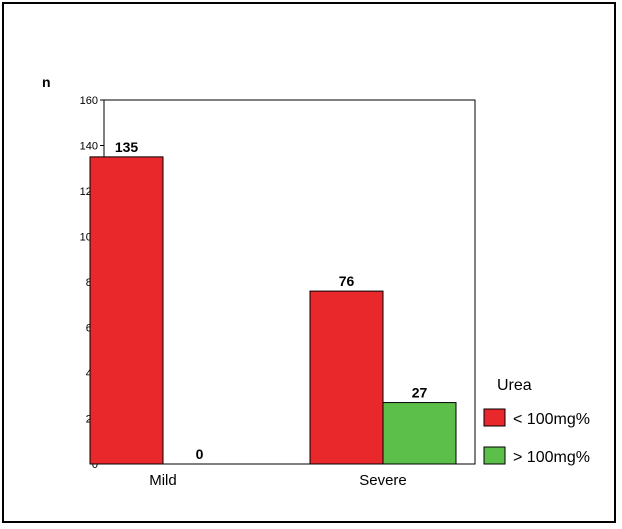 This screenshot has width=622, height=529. I want to click on x-category-label: Severe, so click(383, 480).